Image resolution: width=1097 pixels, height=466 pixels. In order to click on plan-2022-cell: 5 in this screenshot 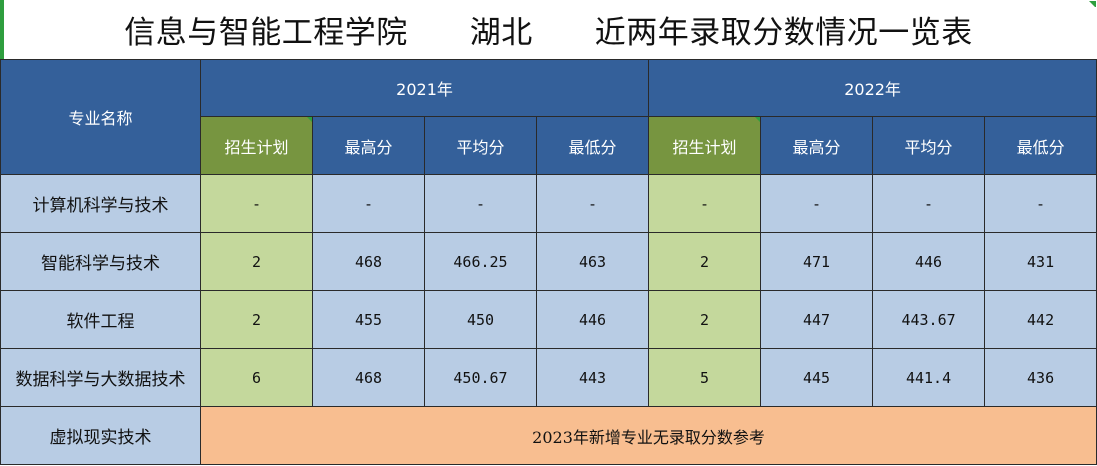, I will do `click(705, 377)`.